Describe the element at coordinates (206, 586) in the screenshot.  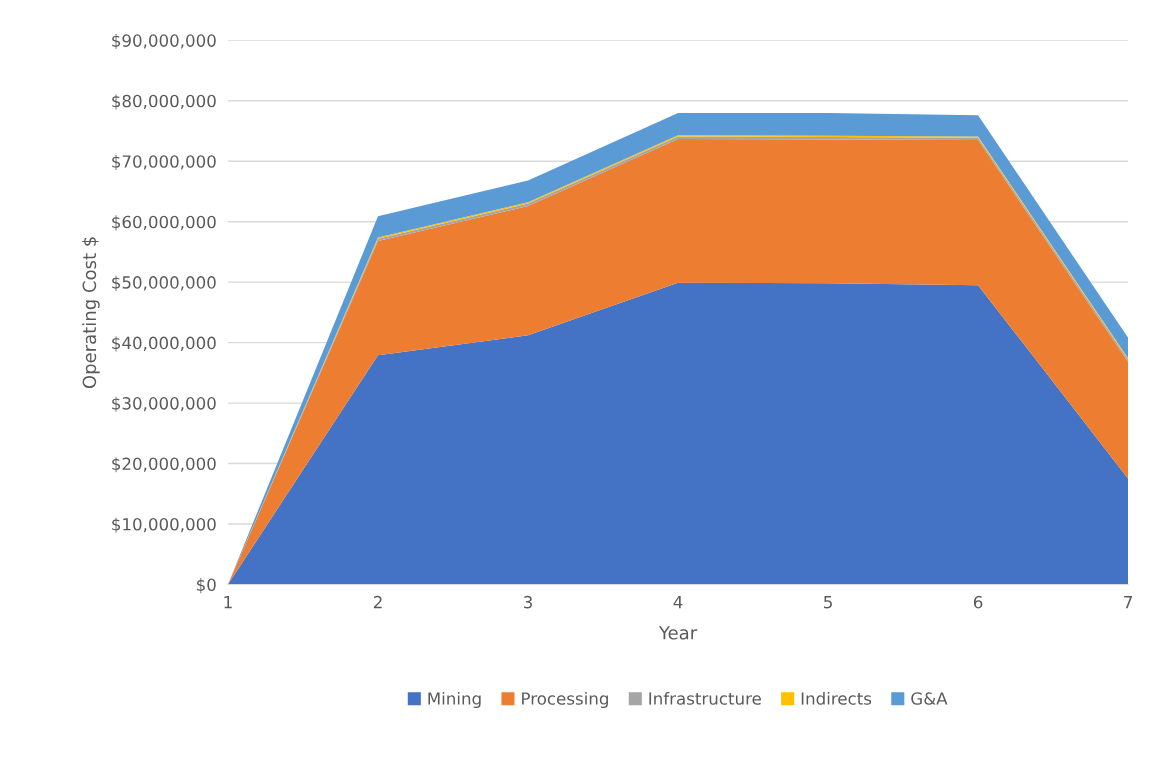
I see `y-tick-label: $0` at that location.